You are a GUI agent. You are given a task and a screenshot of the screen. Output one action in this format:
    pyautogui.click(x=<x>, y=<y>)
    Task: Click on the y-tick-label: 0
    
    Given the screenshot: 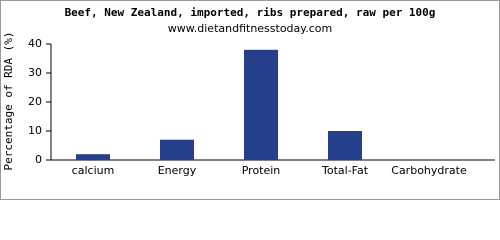 What is the action you would take?
    pyautogui.click(x=38, y=159)
    